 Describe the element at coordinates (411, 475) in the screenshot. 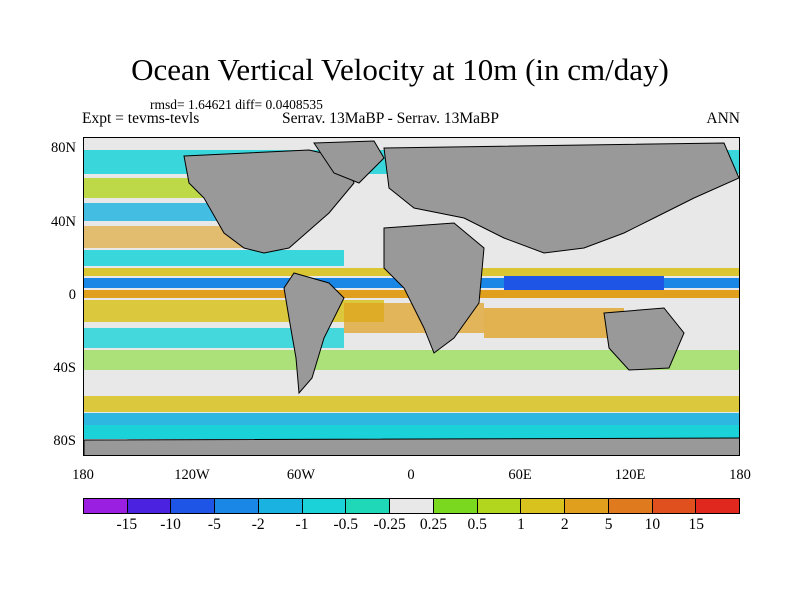

I see `lon-tick-0: 0` at that location.